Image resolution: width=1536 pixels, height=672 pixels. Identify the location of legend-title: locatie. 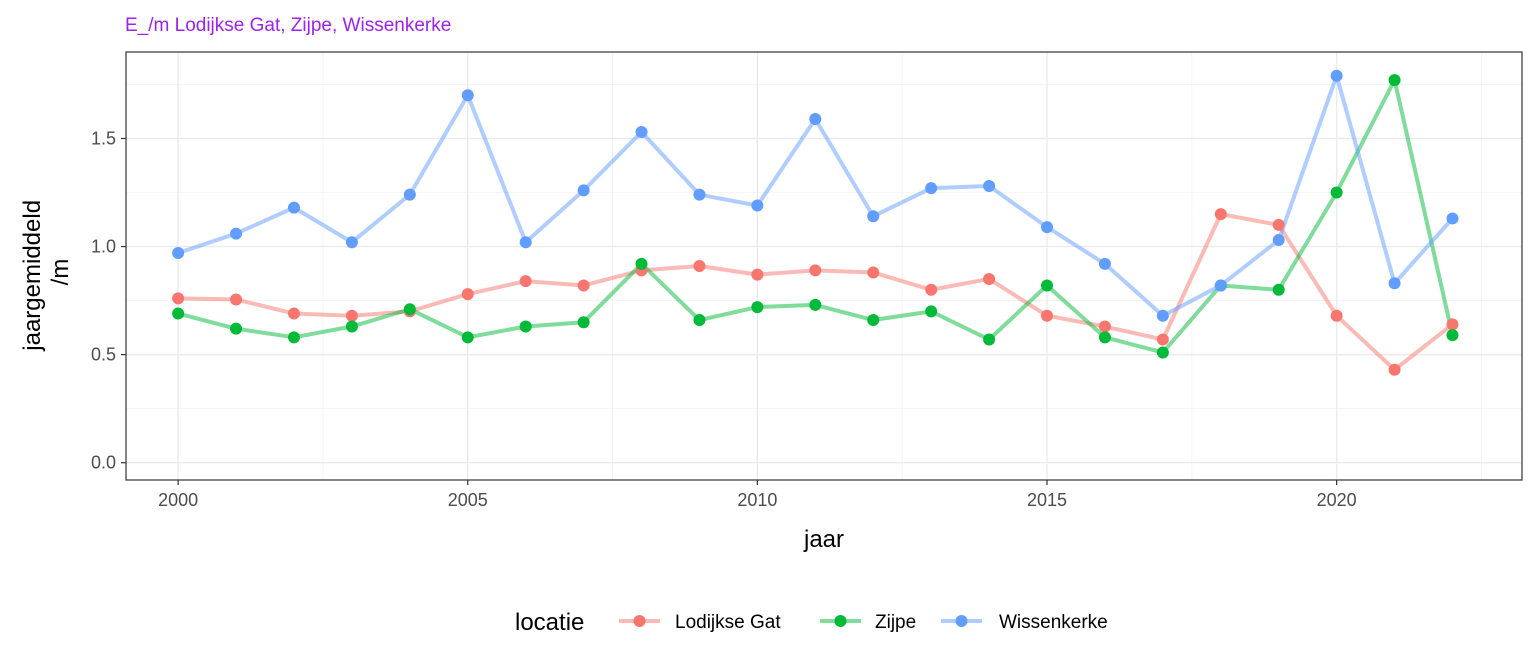
(549, 622).